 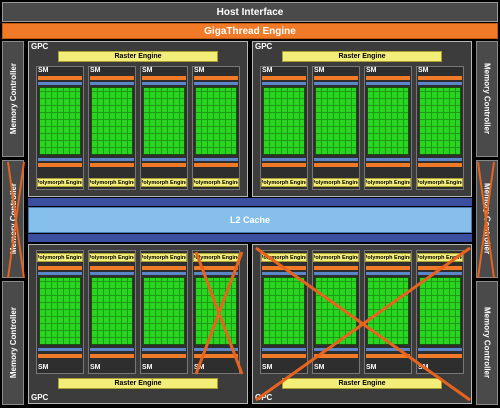 I want to click on l2-cache-bottom-band, so click(x=250, y=238).